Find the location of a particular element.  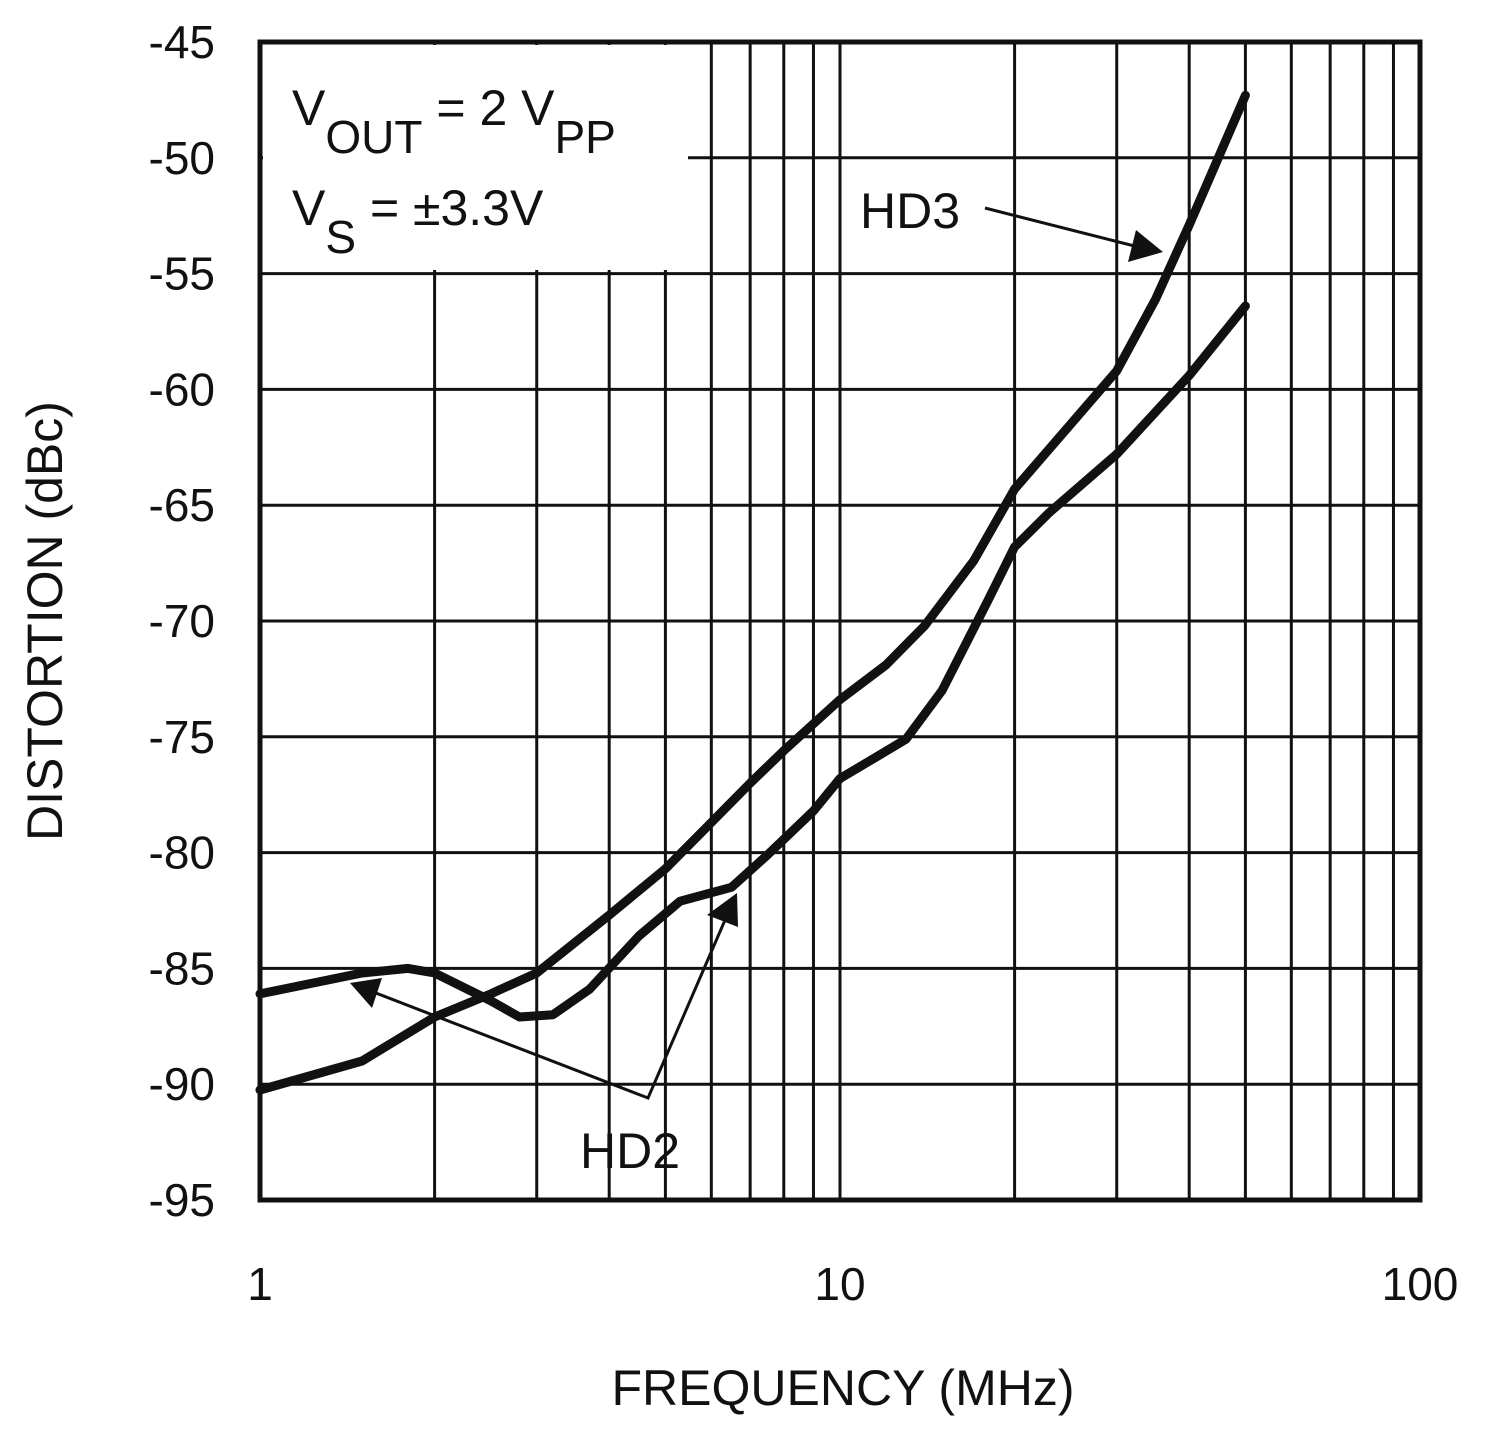

condition-text: VOUT = 2 VPP is located at coordinates (454, 121).